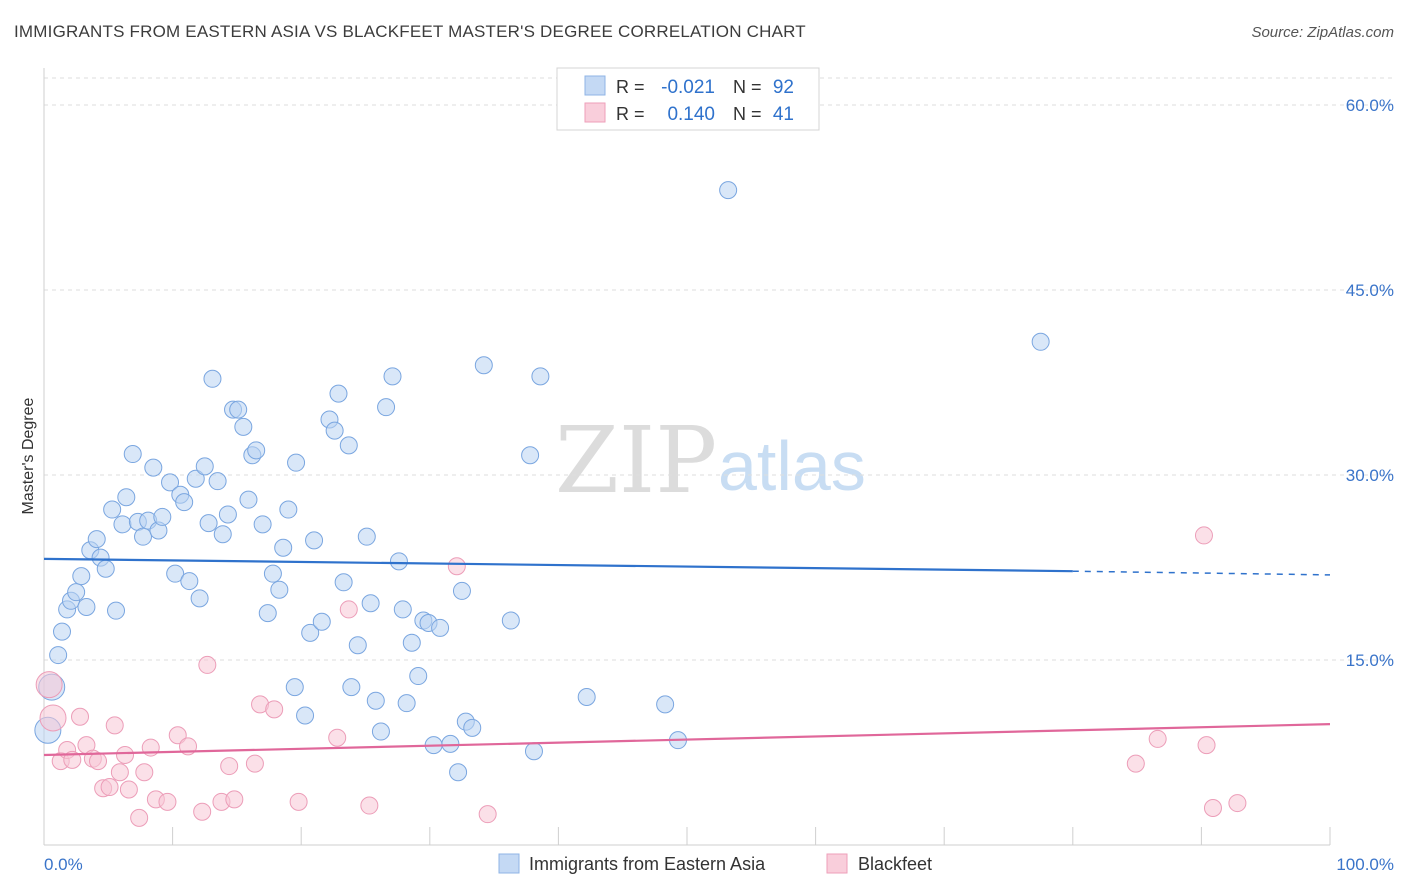  What do you see at coordinates (751, 836) in the screenshot?
I see `x-ticks` at bounding box center [751, 836].